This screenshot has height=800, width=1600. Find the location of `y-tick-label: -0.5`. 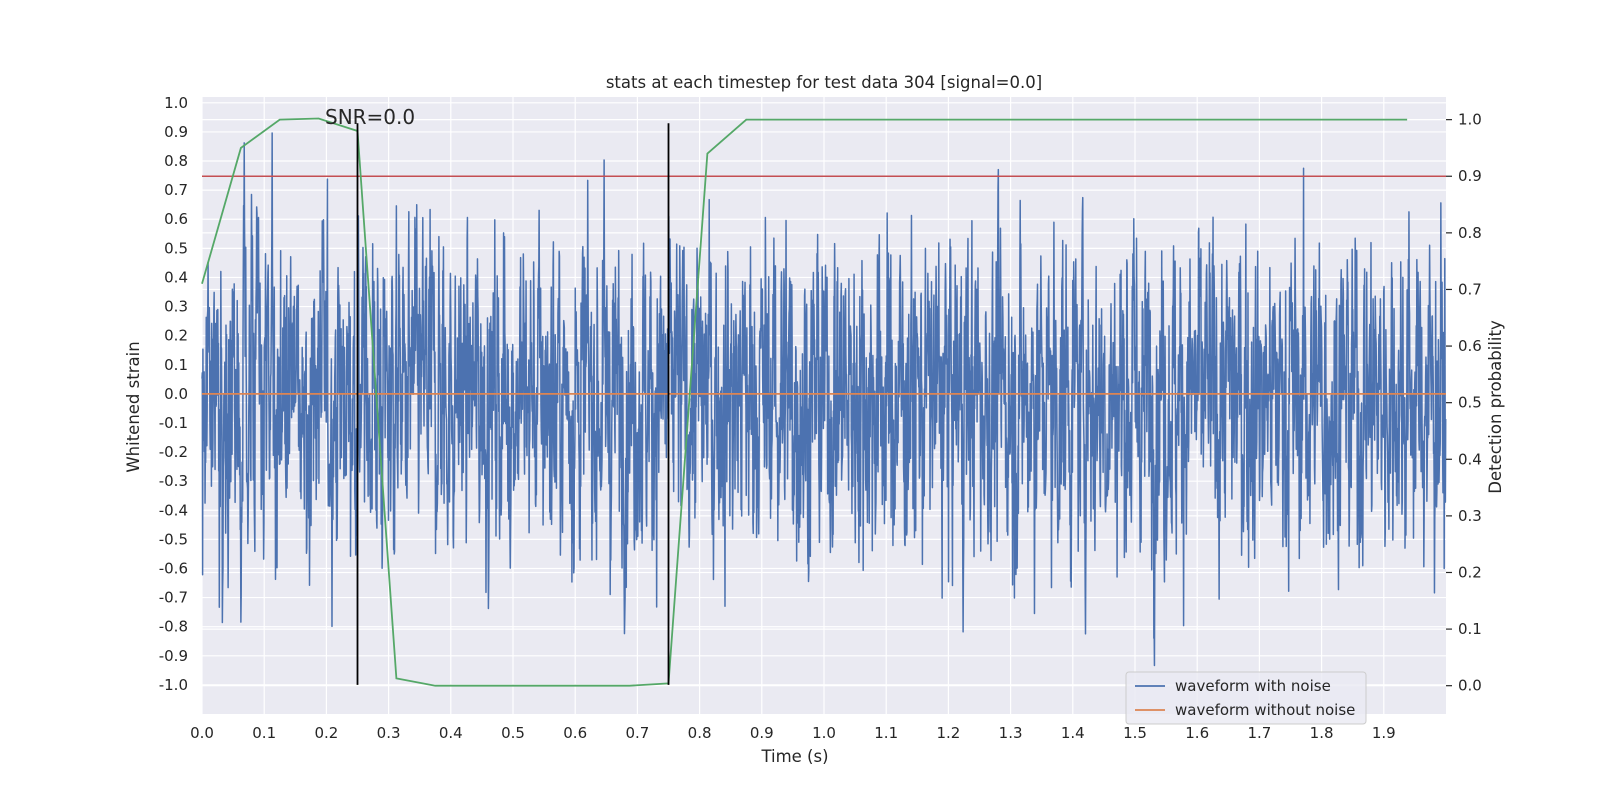

y-tick-label: -0.5 is located at coordinates (173, 539).